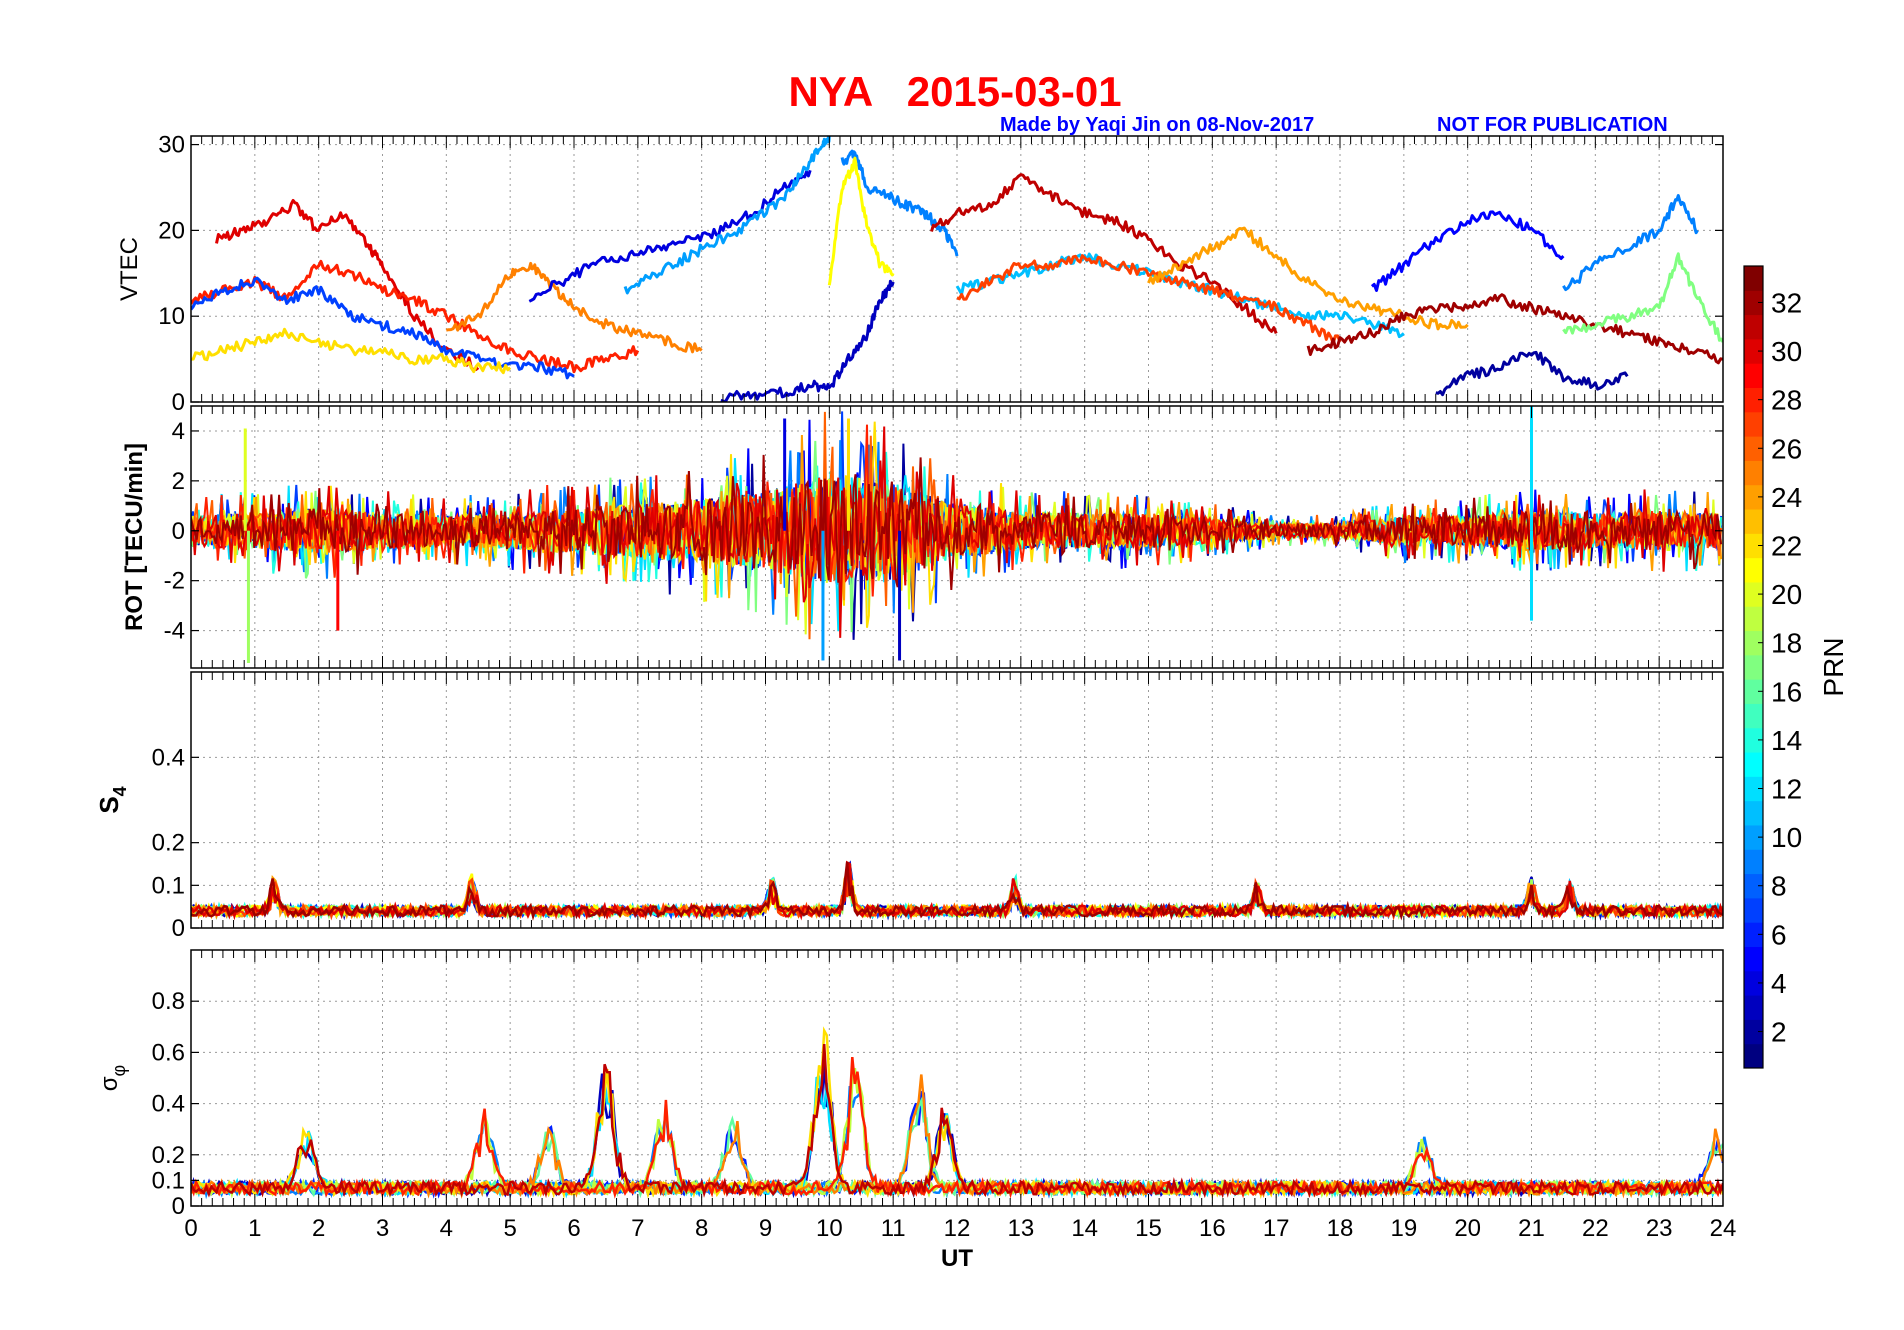  What do you see at coordinates (168, 843) in the screenshot?
I see `y-tick-label: 0.2` at bounding box center [168, 843].